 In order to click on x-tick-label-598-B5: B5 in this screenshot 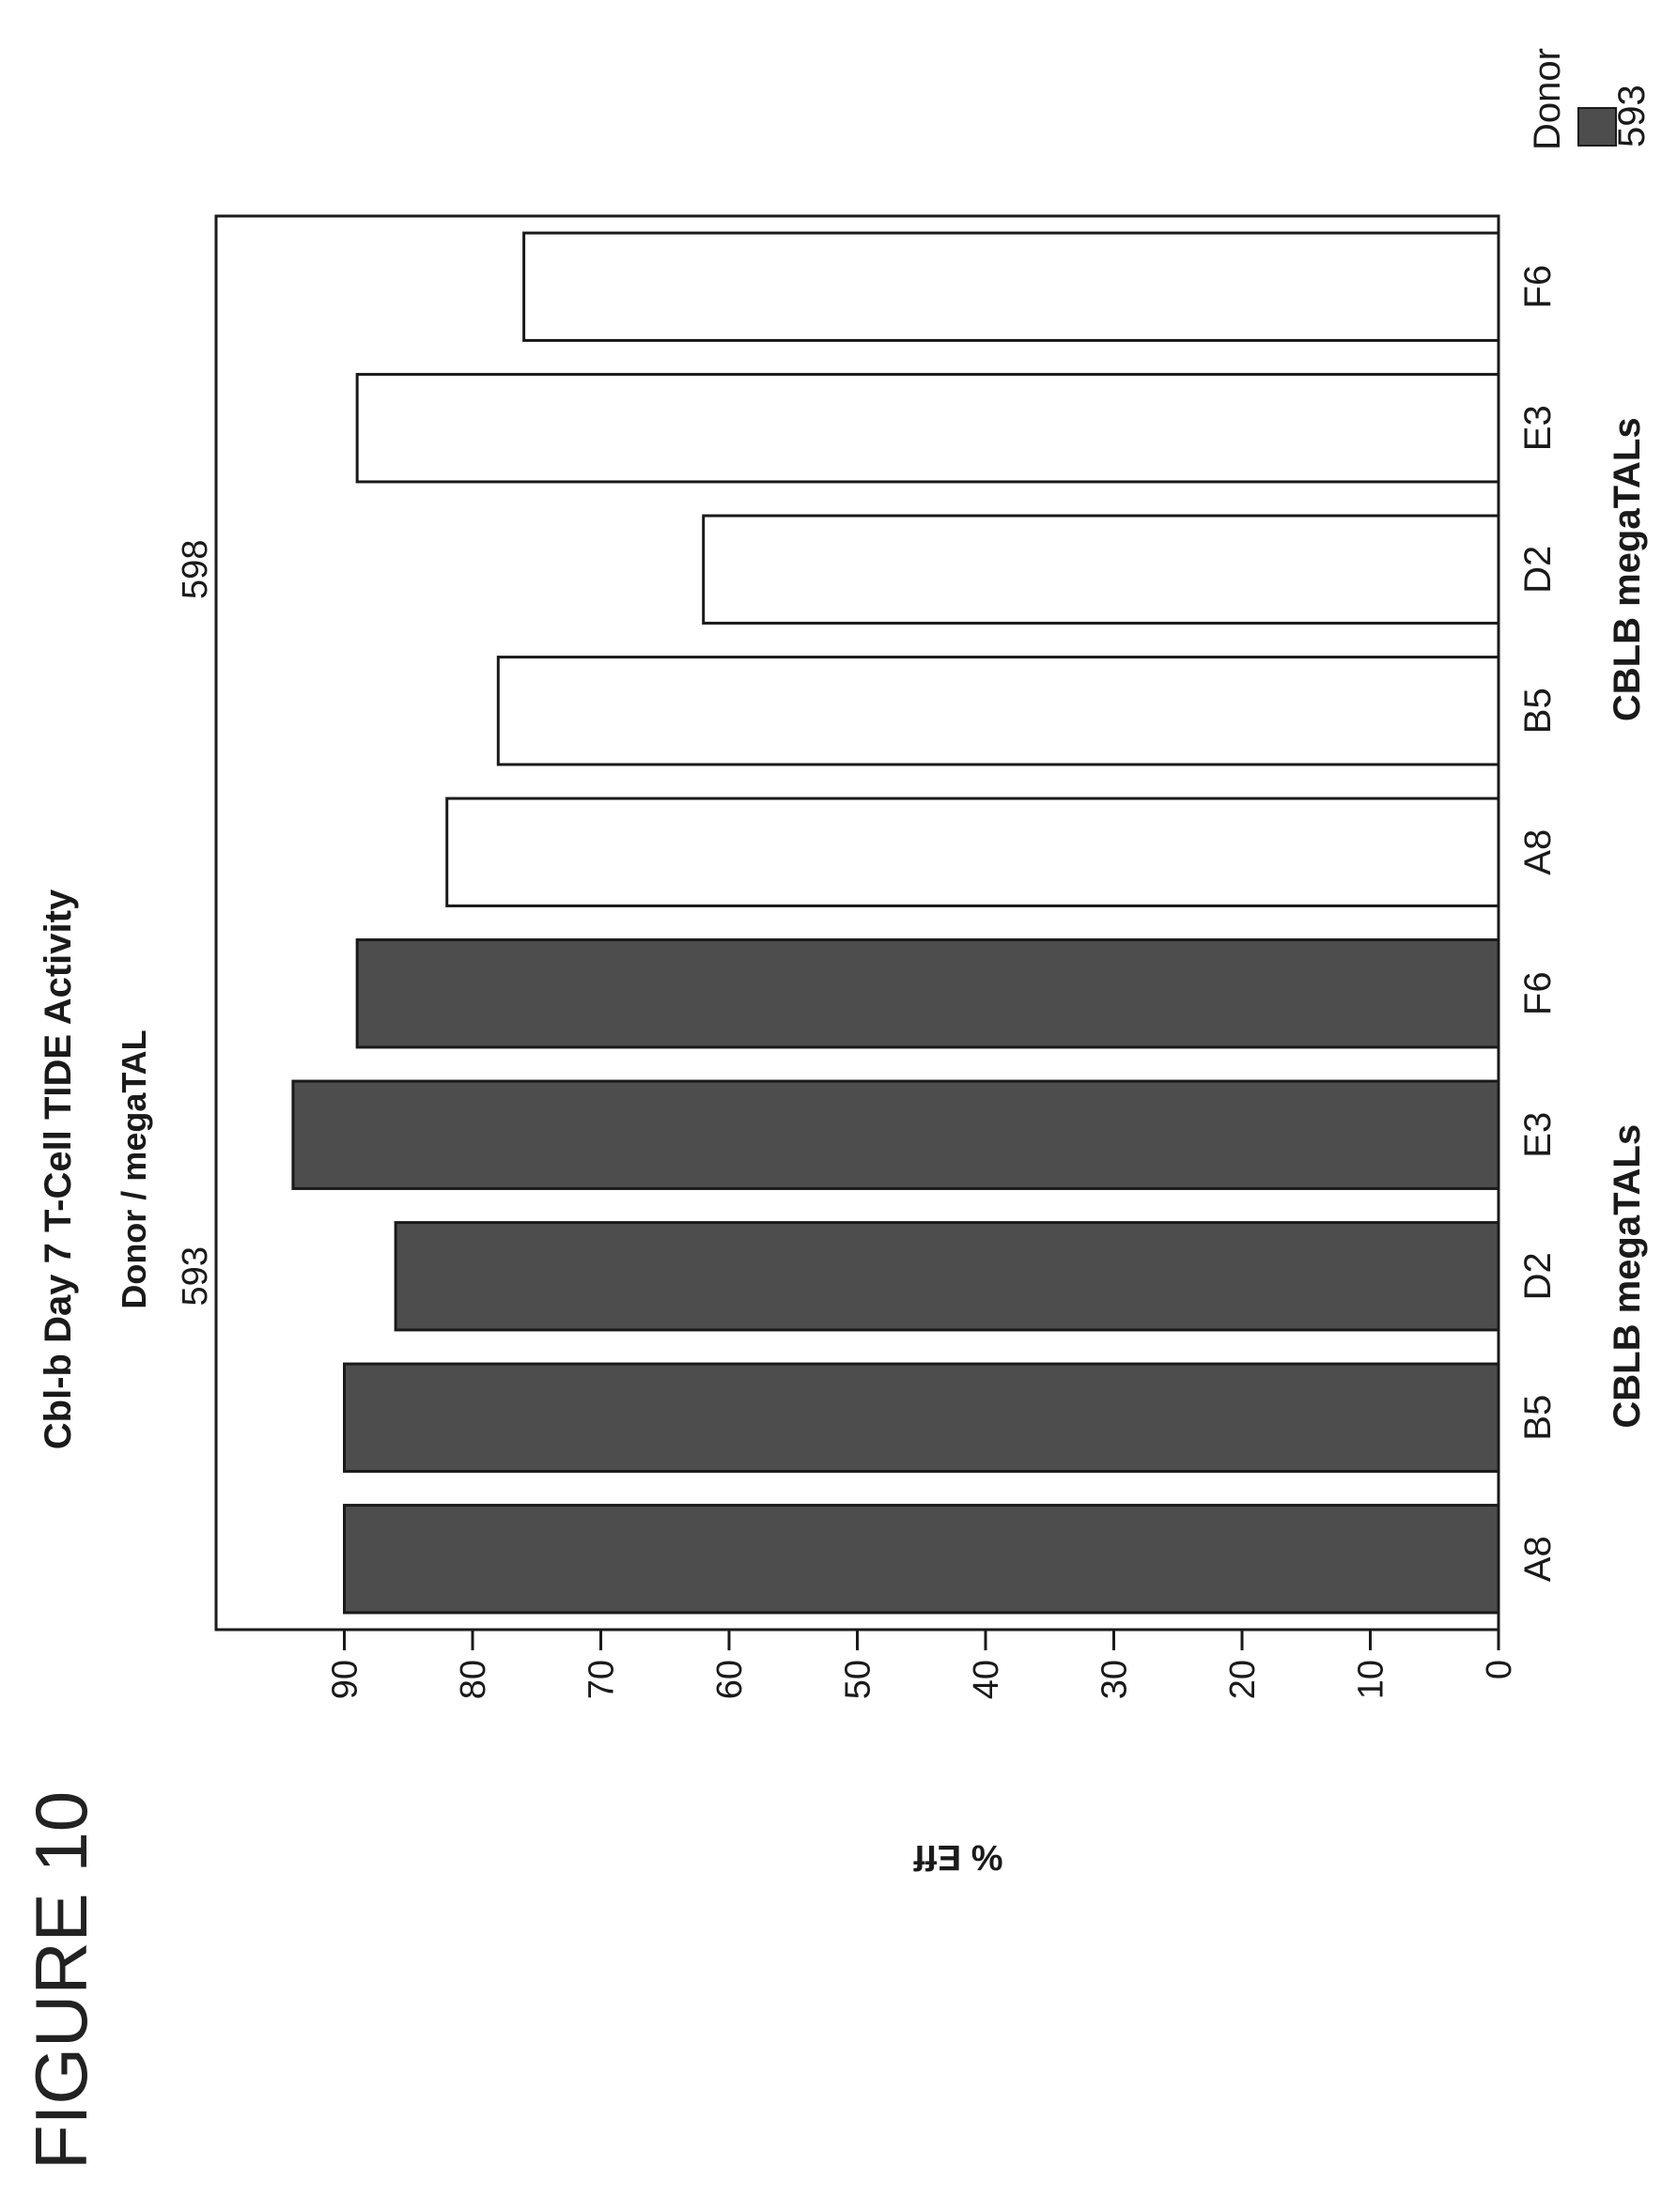, I will do `click(1538, 711)`.